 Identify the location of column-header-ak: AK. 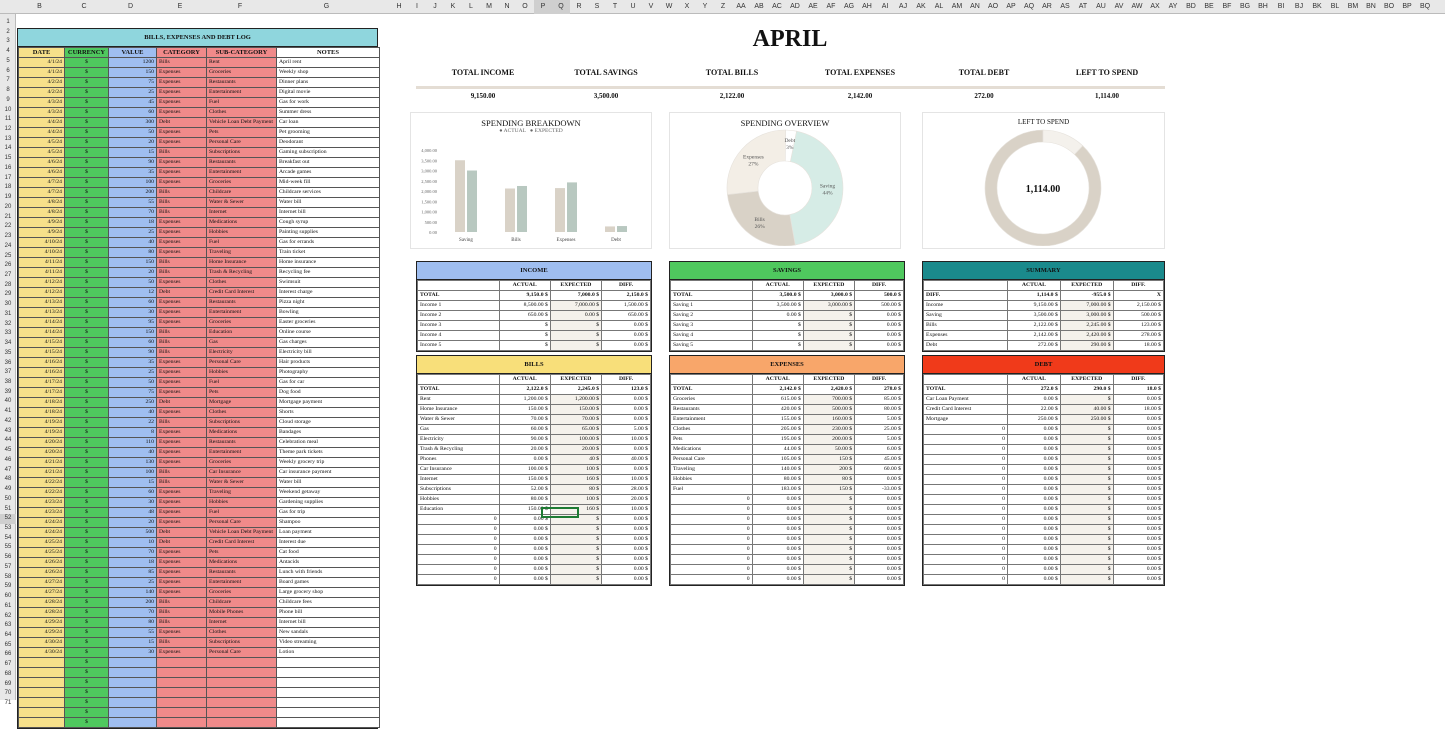
(921, 6).